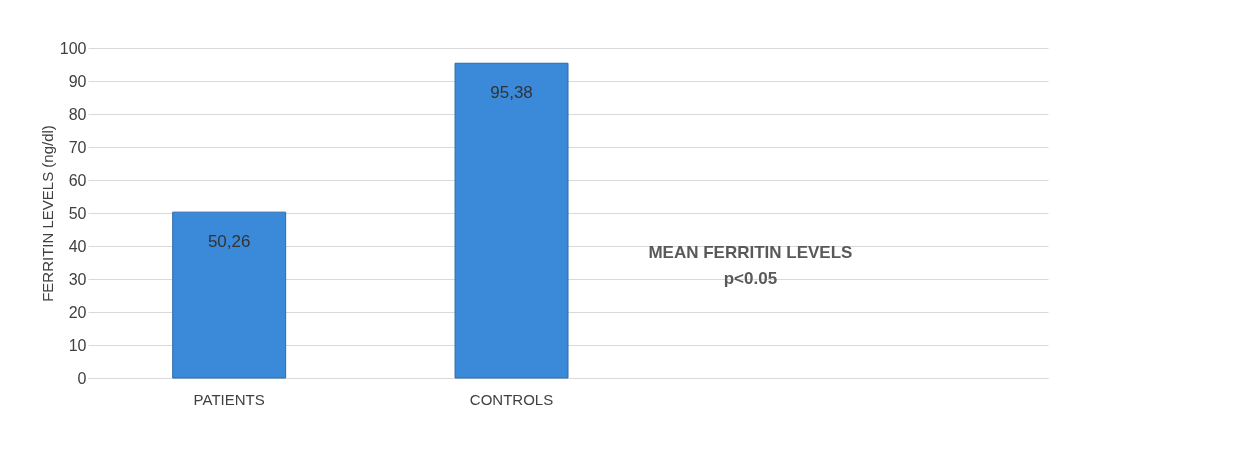 The width and height of the screenshot is (1257, 464). I want to click on y-tick-label: 50, so click(77, 213).